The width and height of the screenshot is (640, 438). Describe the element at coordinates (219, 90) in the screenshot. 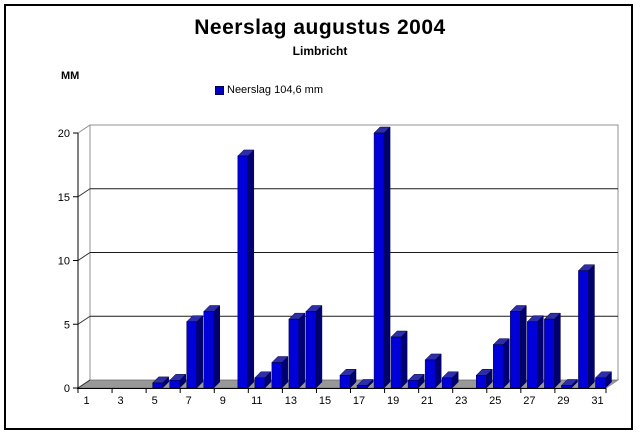

I see `legend-marker-icon` at that location.